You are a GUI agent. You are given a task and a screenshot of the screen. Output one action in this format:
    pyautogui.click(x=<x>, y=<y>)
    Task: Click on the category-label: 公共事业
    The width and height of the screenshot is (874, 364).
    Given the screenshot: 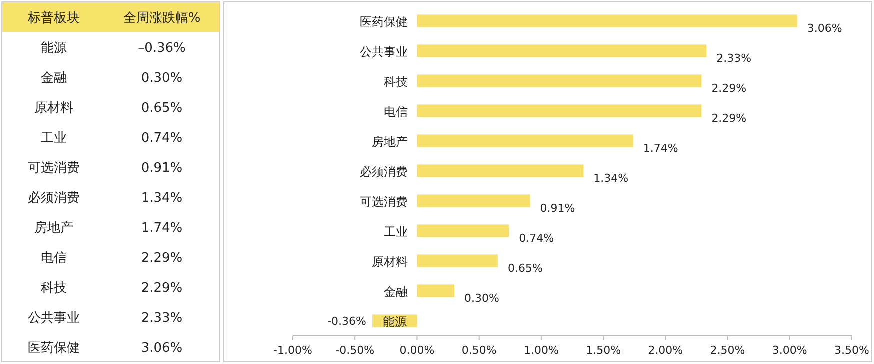 What is the action you would take?
    pyautogui.click(x=54, y=318)
    